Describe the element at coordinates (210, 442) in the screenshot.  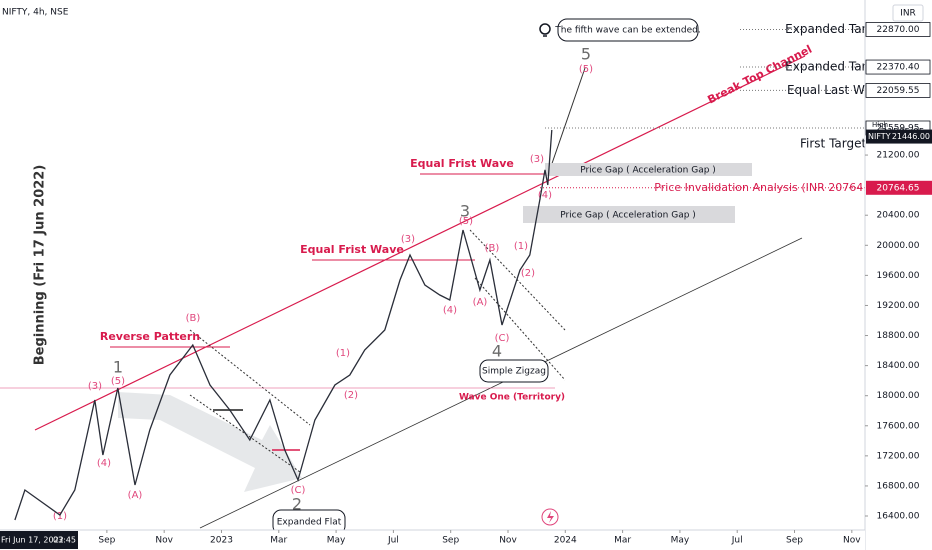
I see `arrow-shape` at that location.